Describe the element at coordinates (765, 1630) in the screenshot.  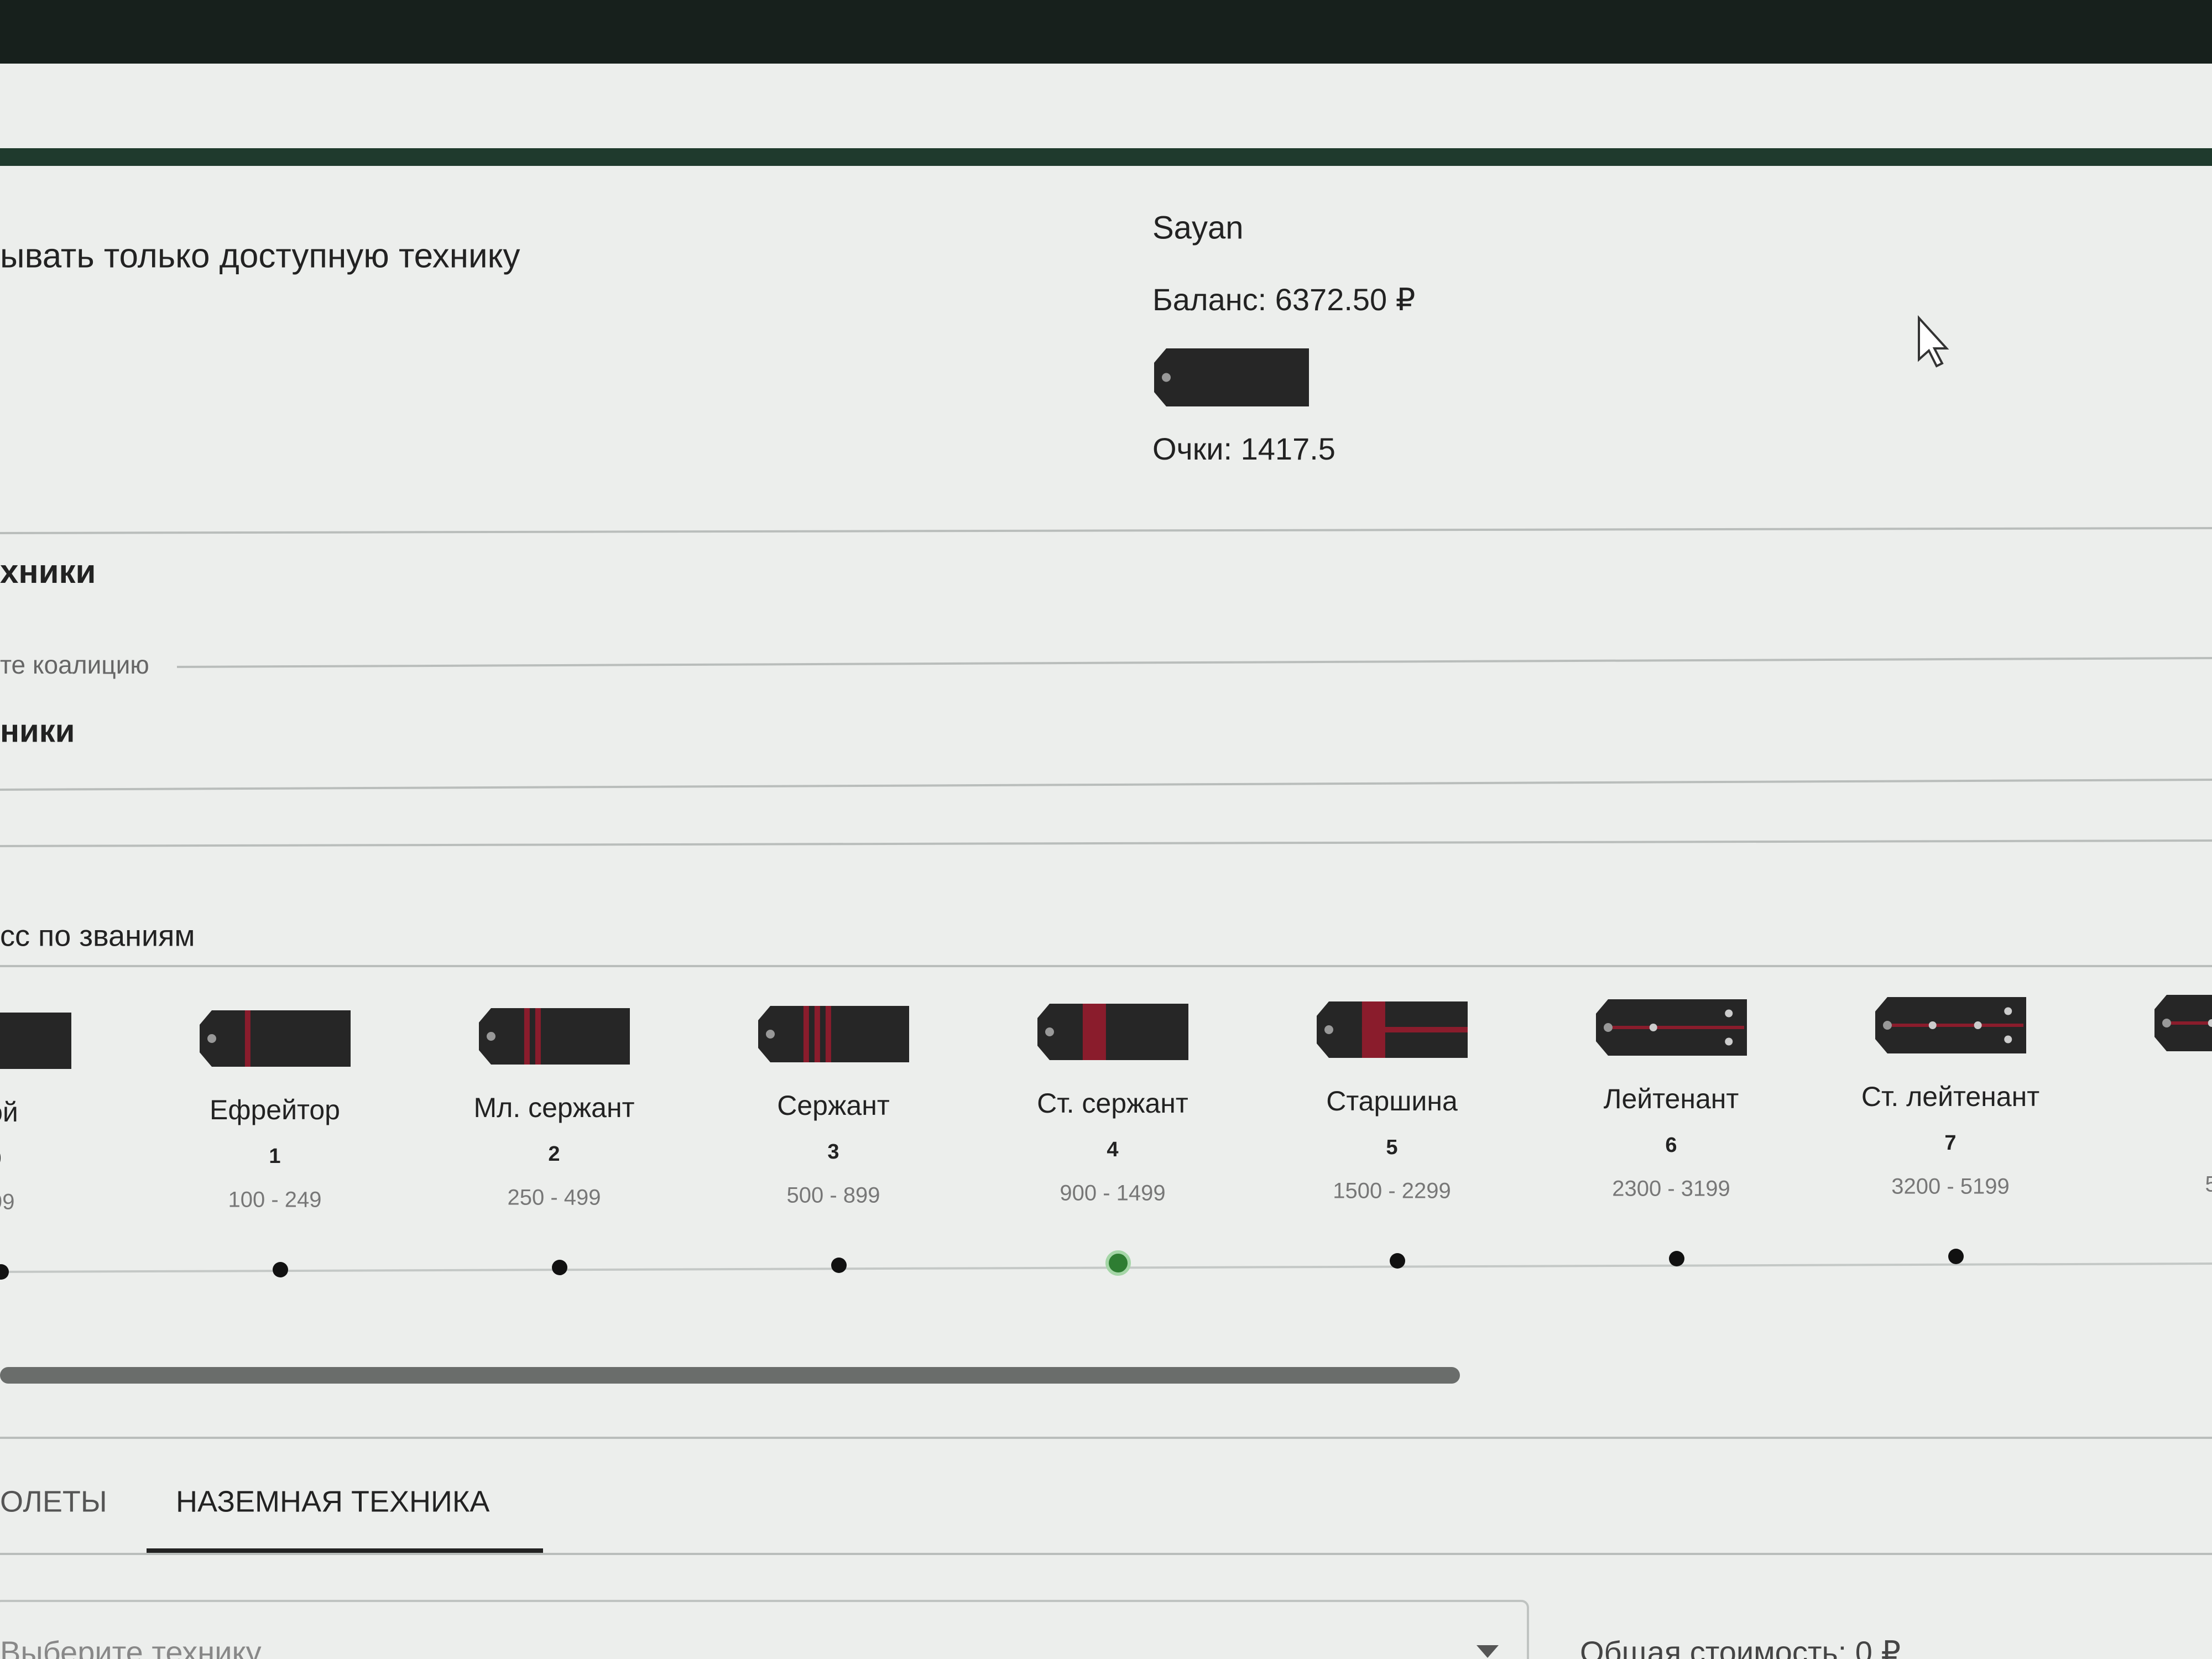
I see `vehicle-select` at that location.